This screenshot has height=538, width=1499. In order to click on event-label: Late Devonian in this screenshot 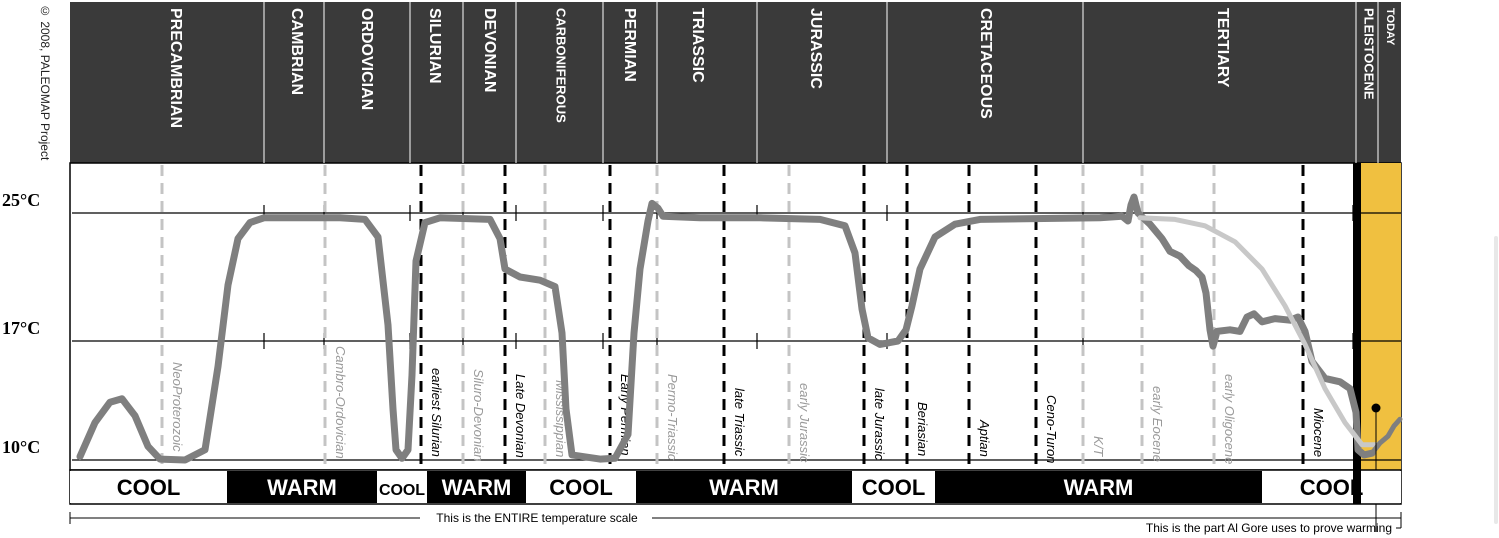, I will do `click(520, 416)`.